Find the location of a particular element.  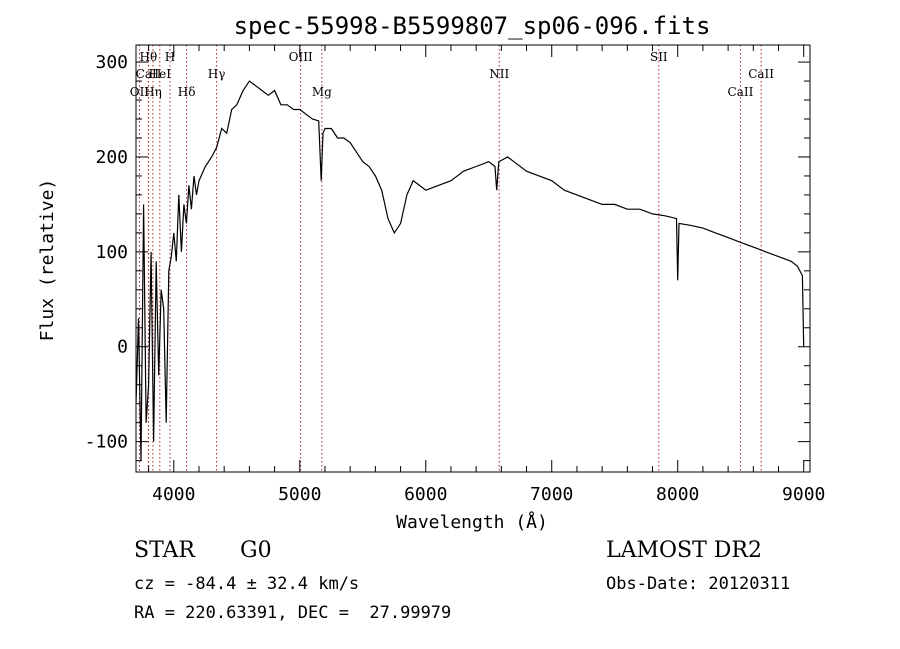

line-label: Mg is located at coordinates (322, 92).